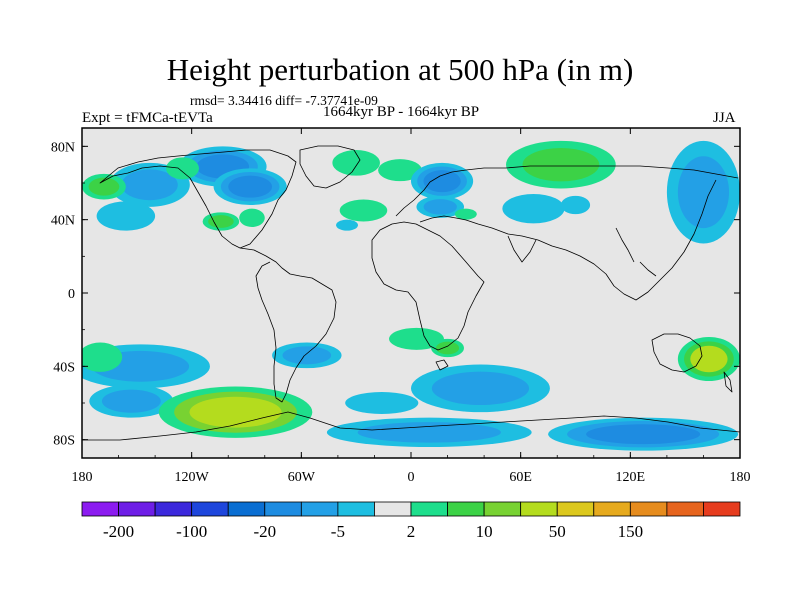 This screenshot has height=600, width=800. Describe the element at coordinates (484, 531) in the screenshot. I see `colorbar-label-5: 10` at that location.